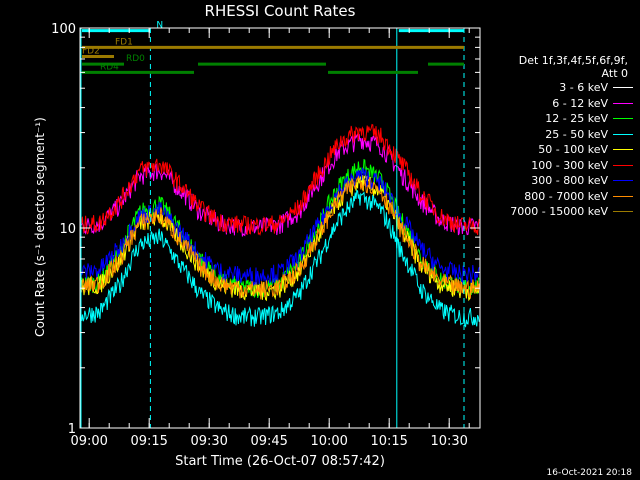  Describe the element at coordinates (328, 441) in the screenshot. I see `x-tick-label-4: 10:00` at that location.